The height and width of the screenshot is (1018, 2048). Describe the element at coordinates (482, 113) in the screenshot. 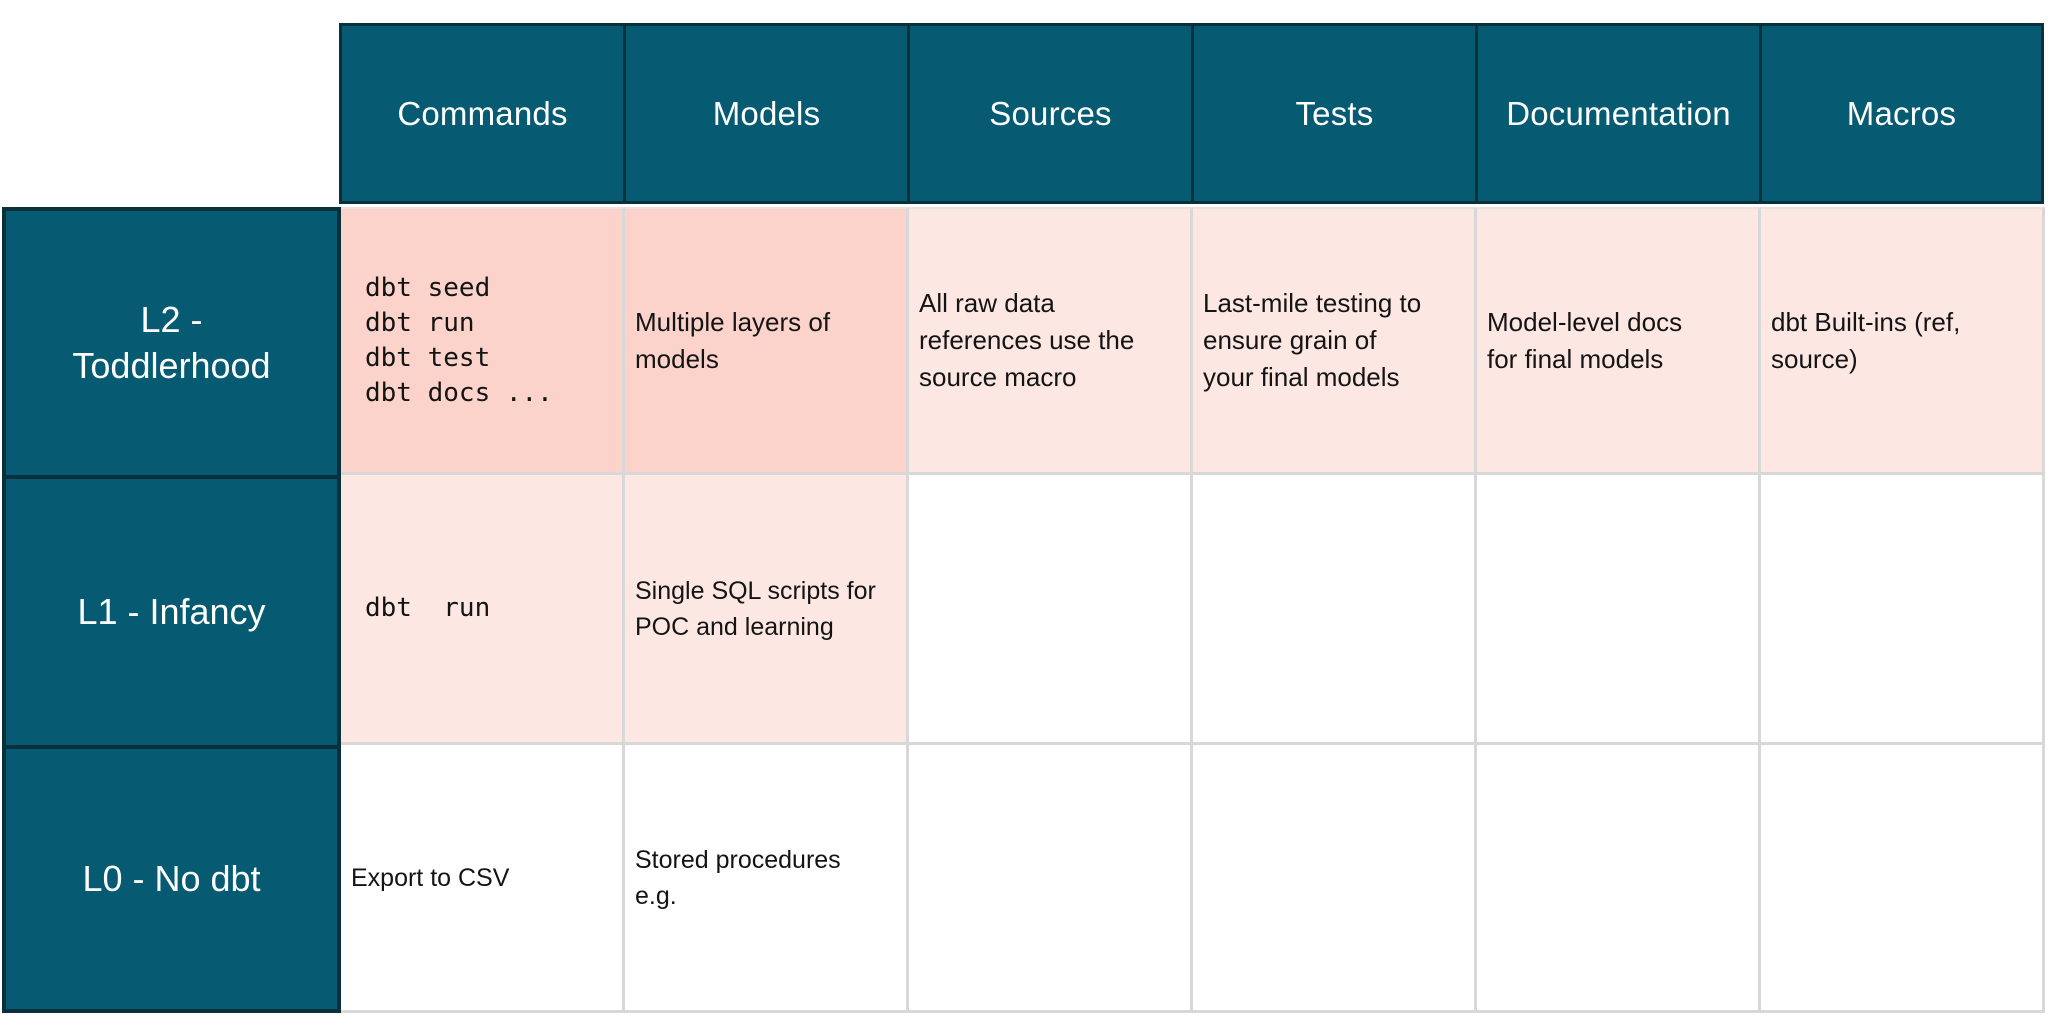

I see `column-header-commands: Commands` at that location.